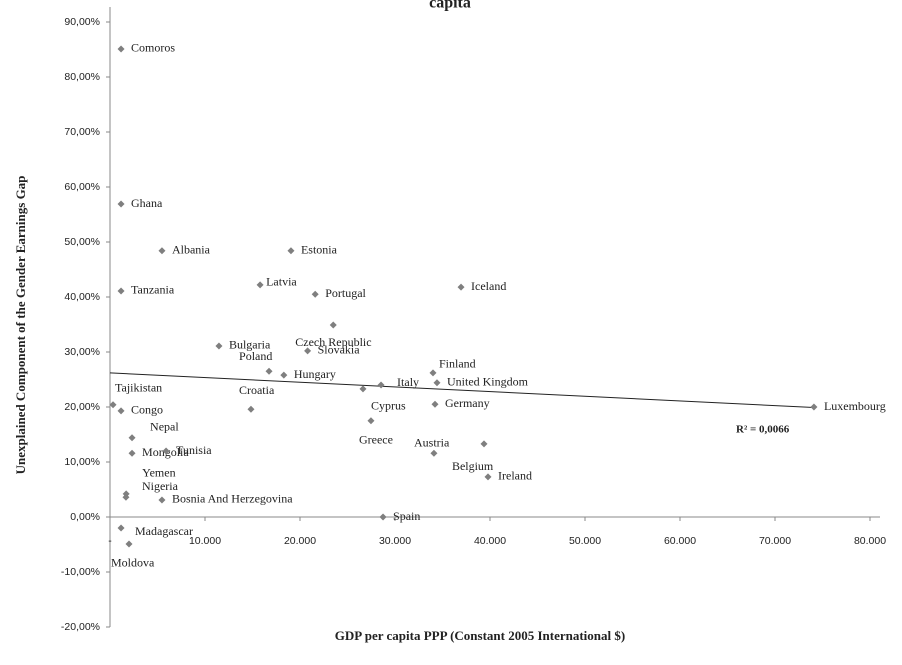  Describe the element at coordinates (250, 345) in the screenshot. I see `point-label: Bulgaria` at that location.